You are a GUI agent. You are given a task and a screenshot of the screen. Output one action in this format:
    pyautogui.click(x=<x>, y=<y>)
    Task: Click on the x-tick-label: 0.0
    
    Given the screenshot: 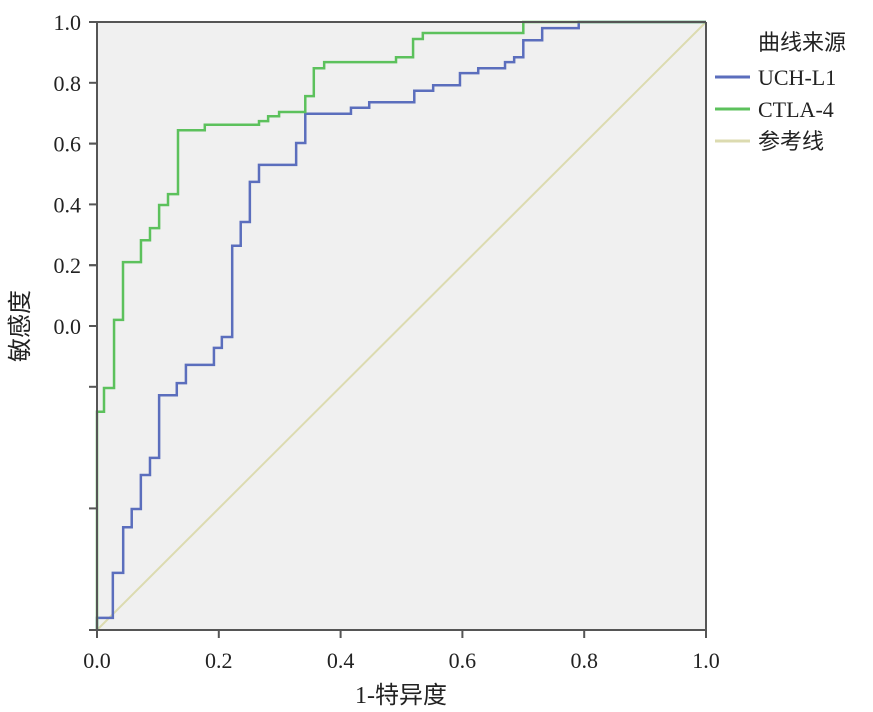 What is the action you would take?
    pyautogui.click(x=97, y=660)
    